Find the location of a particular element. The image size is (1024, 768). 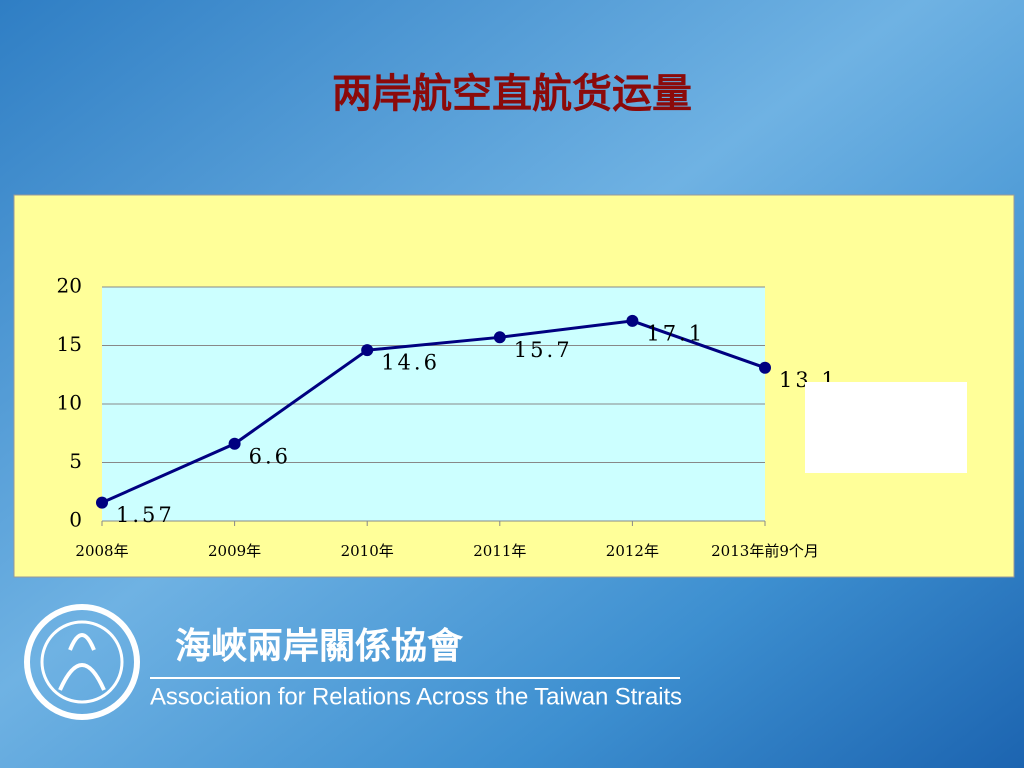

data-label: 17.1 is located at coordinates (675, 333).